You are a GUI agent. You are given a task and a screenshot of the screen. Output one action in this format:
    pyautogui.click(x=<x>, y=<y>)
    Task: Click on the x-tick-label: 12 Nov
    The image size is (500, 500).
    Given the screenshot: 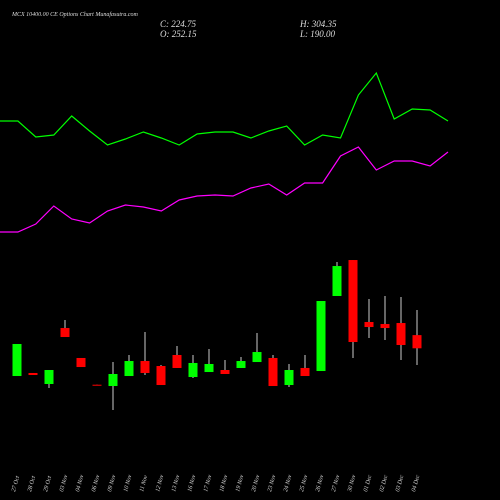 What is the action you would take?
    pyautogui.click(x=160, y=483)
    